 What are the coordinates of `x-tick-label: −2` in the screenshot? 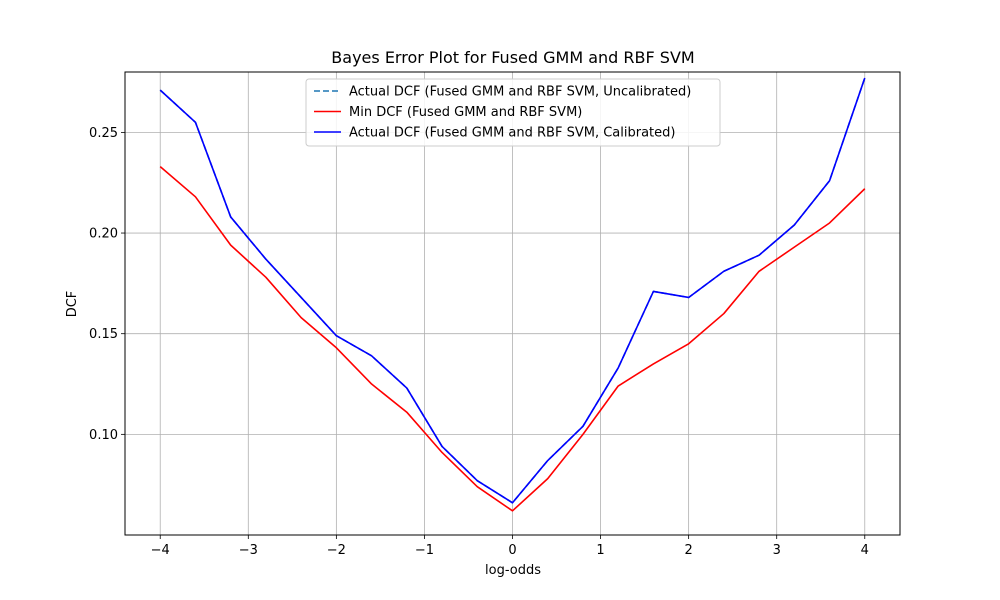 It's located at (336, 550).